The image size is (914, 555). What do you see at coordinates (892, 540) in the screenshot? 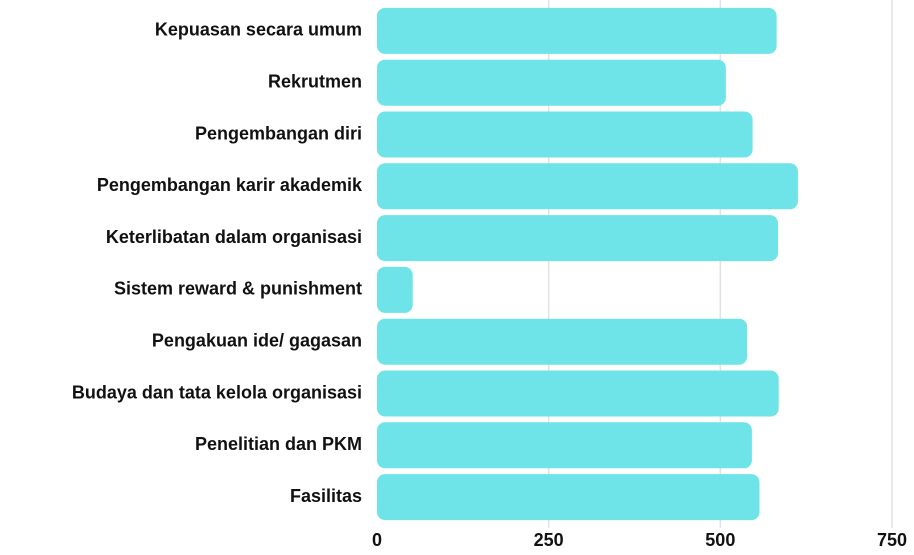
I see `x-tick-label: 750` at bounding box center [892, 540].